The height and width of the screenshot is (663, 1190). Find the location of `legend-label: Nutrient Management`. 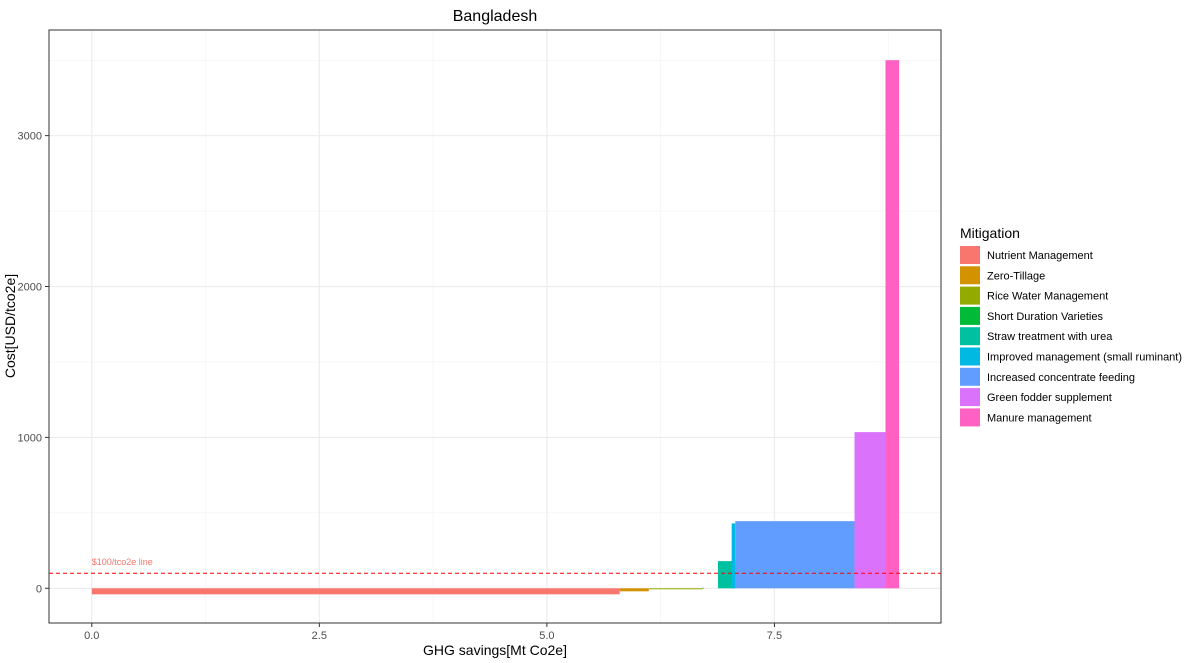

legend-label: Nutrient Management is located at coordinates (1040, 256).